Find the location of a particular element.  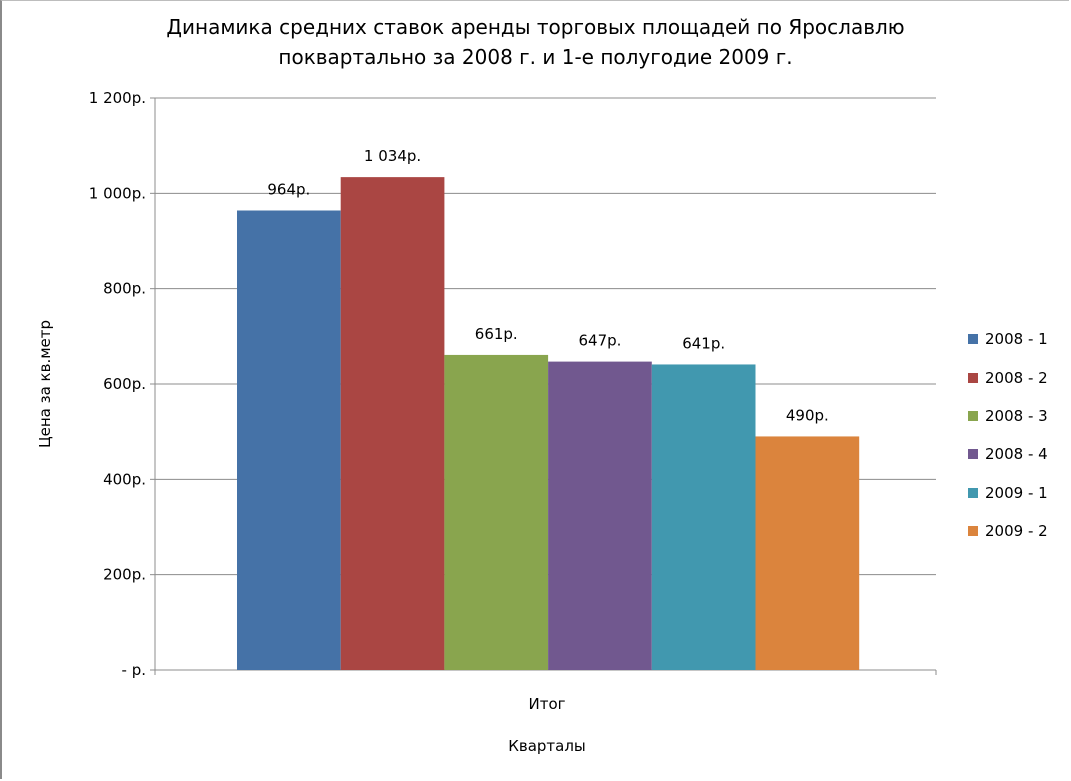

x-axis-title: Кварталы is located at coordinates (547, 746).